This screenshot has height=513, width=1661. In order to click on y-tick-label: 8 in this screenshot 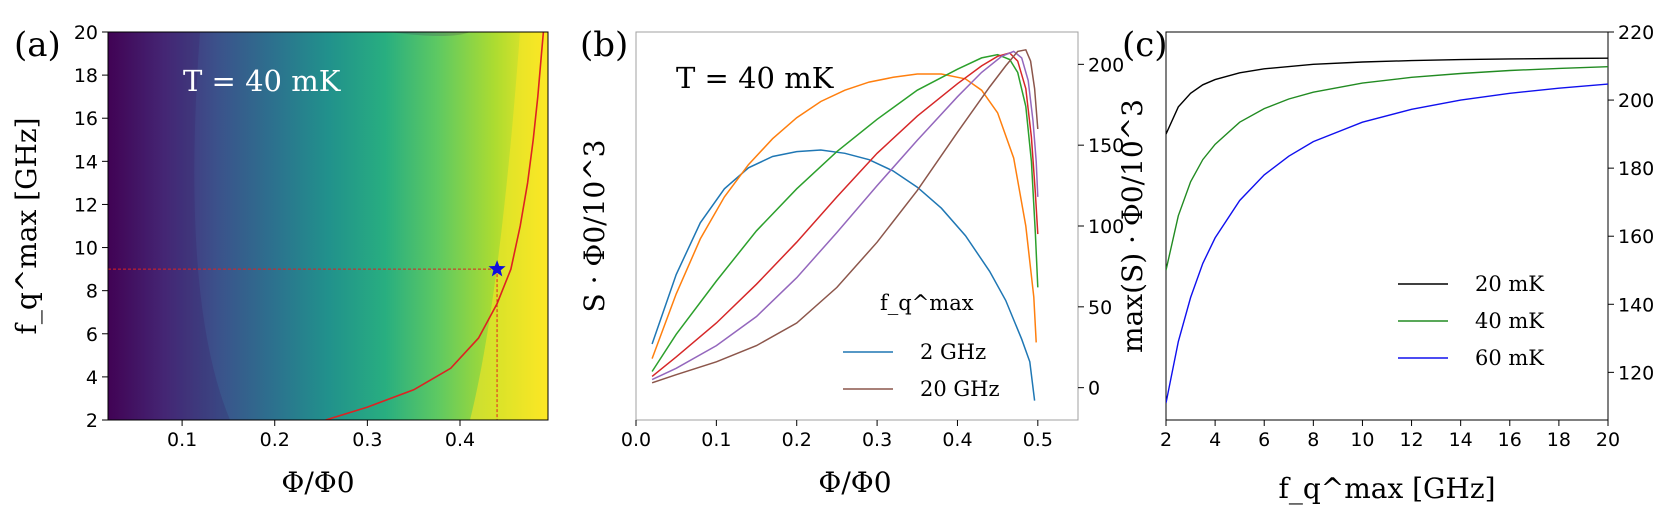, I will do `click(92, 292)`.